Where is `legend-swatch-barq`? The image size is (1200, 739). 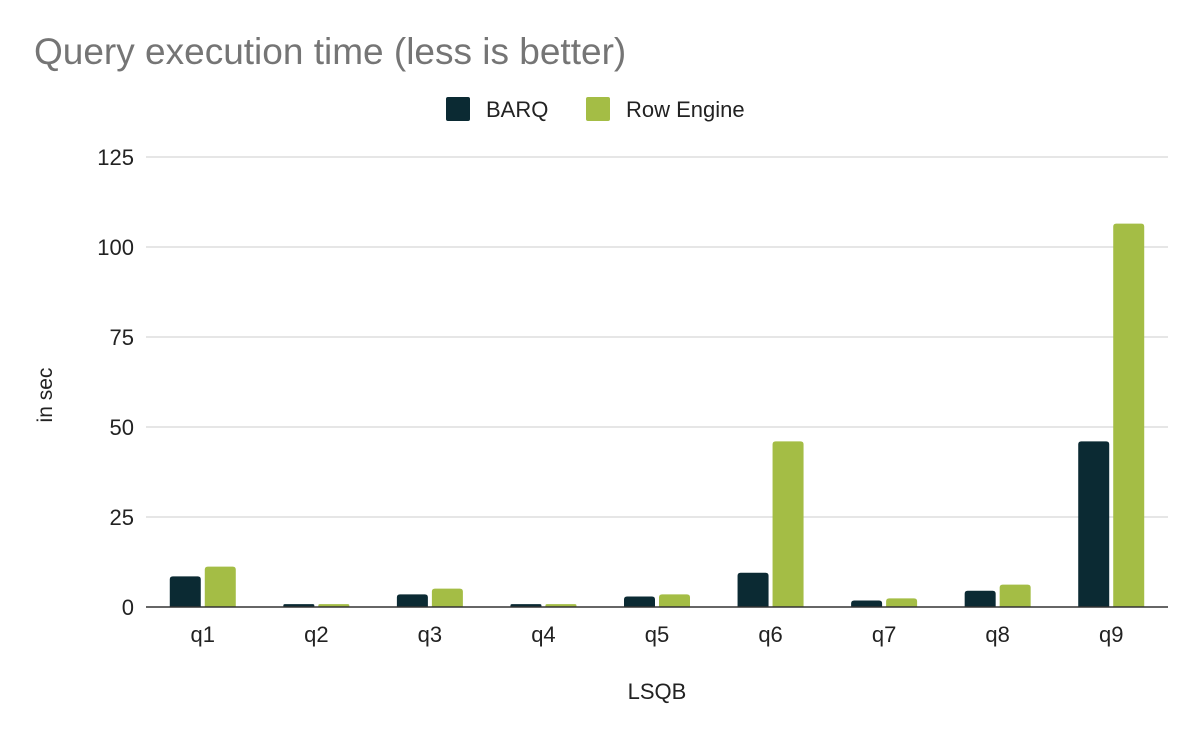
legend-swatch-barq is located at coordinates (458, 109).